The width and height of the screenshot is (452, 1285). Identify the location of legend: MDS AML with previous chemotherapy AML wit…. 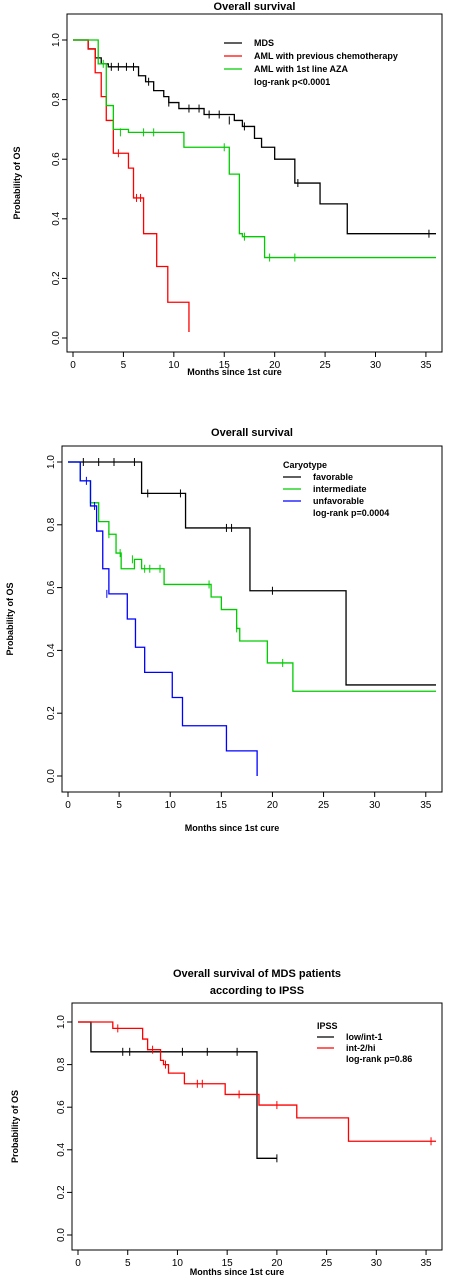
(311, 62).